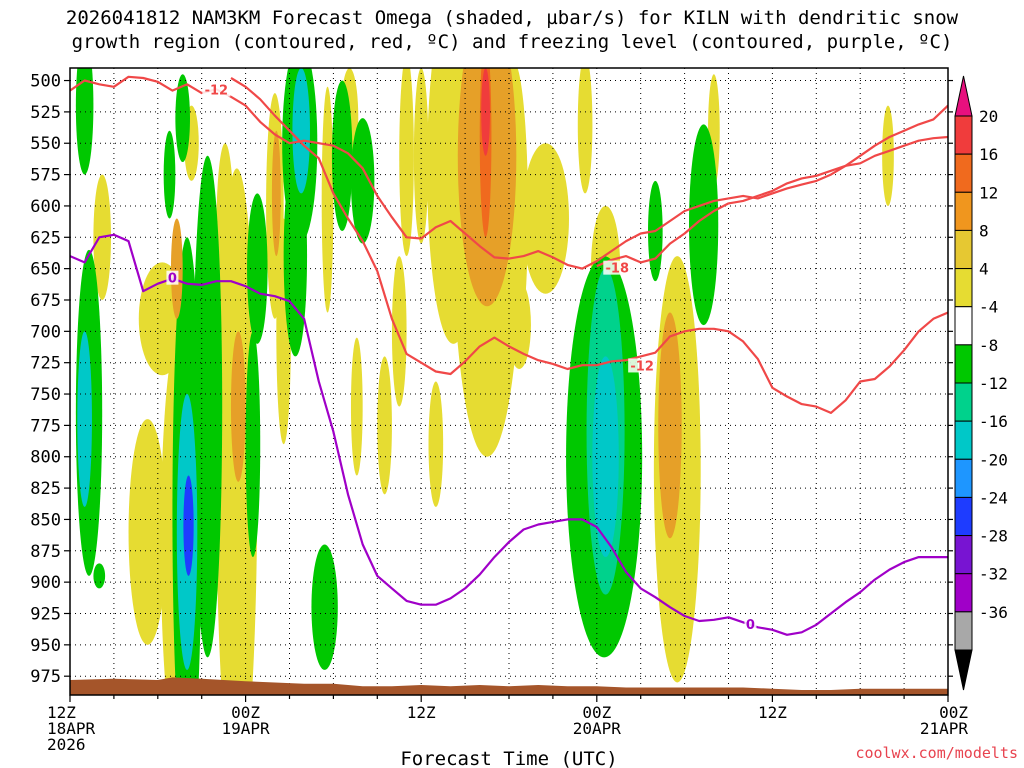 The width and height of the screenshot is (1024, 768). I want to click on site-credit: coolwx.com/modelts, so click(936, 753).